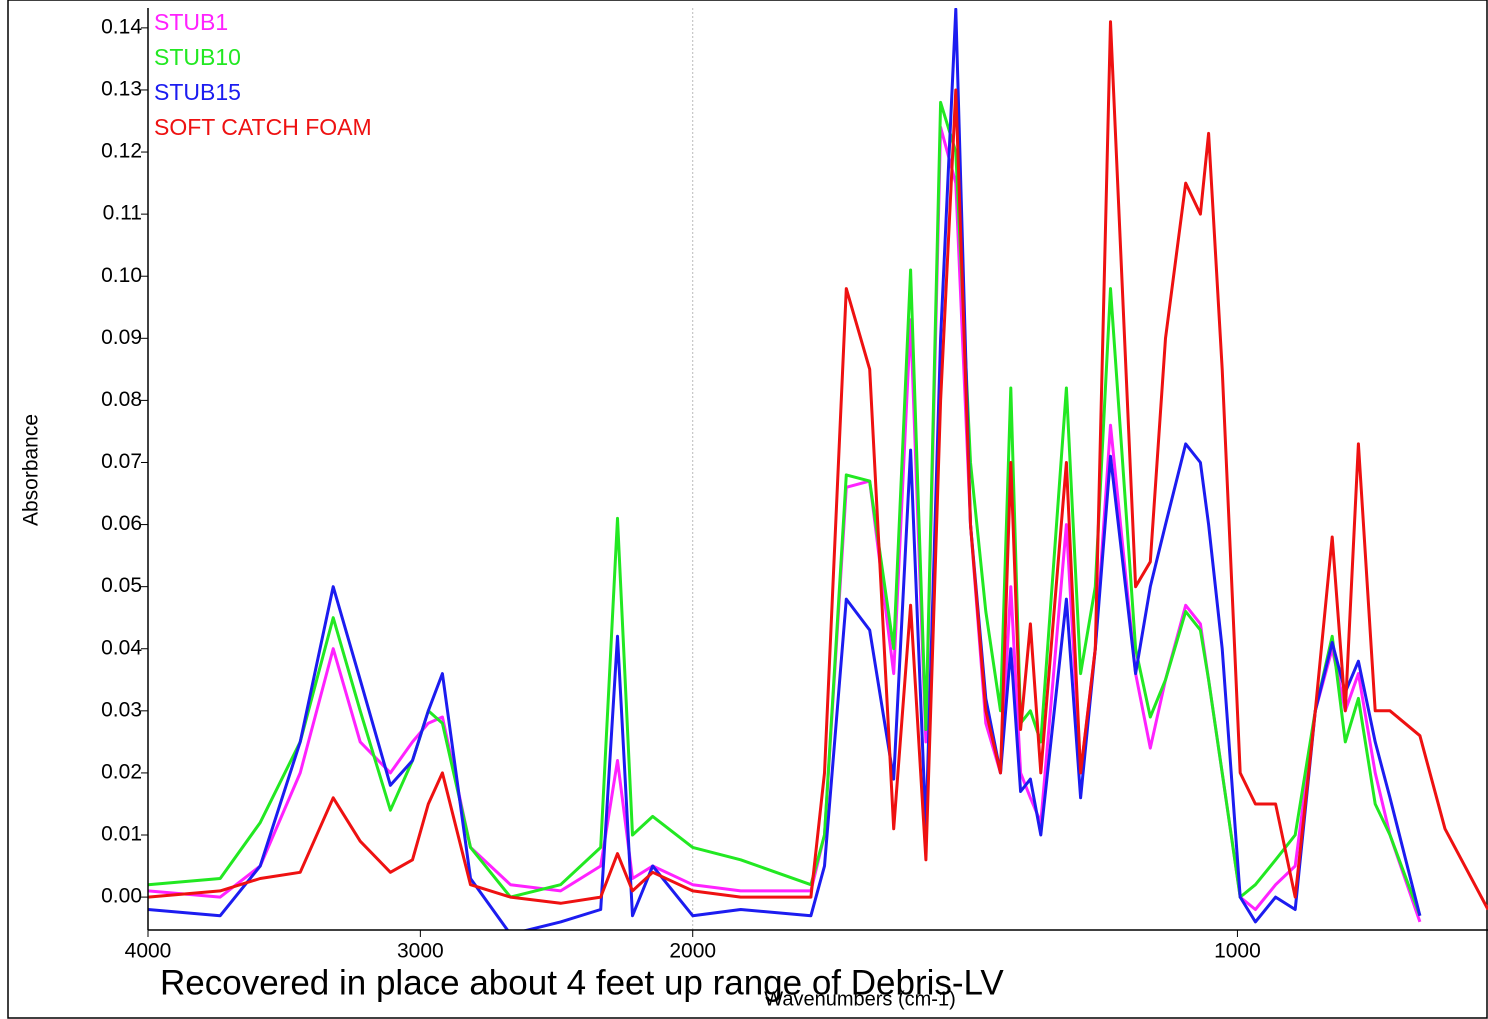 Image resolution: width=1488 pixels, height=1019 pixels. I want to click on y-tick-label: 0.01, so click(121, 834).